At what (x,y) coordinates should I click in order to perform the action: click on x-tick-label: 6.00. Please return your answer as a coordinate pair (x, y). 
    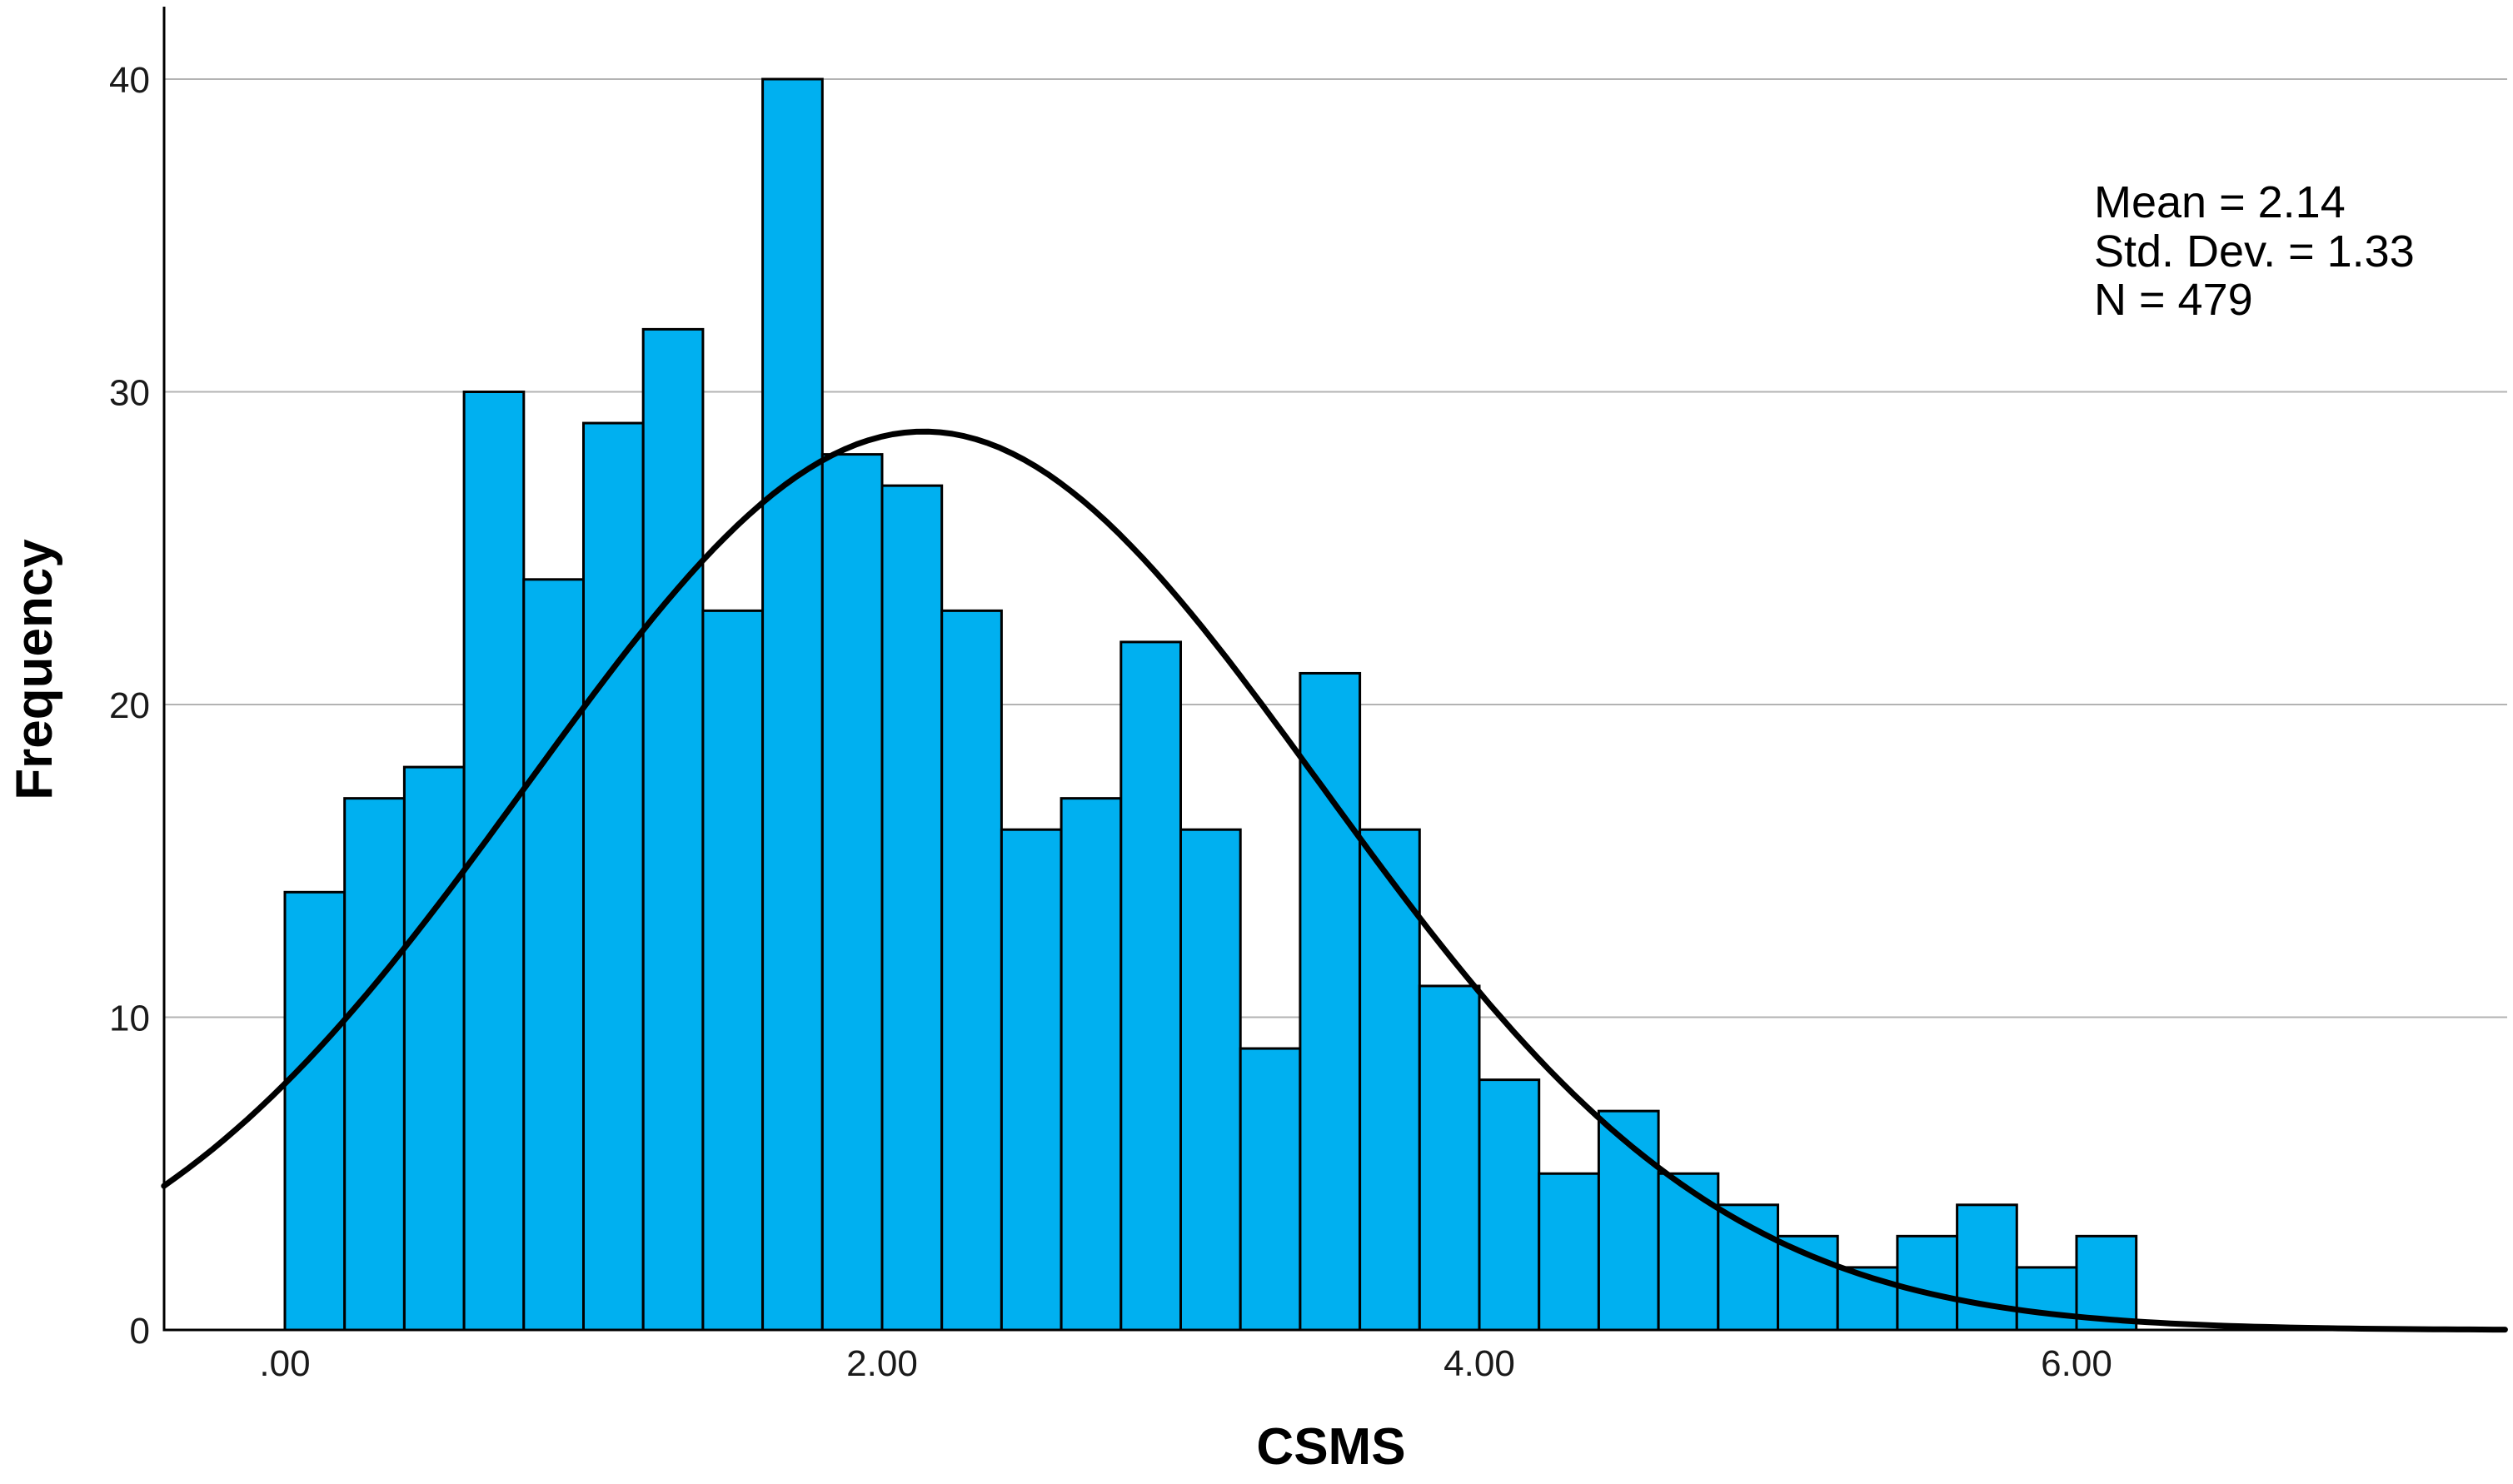
    Looking at the image, I should click on (2077, 1363).